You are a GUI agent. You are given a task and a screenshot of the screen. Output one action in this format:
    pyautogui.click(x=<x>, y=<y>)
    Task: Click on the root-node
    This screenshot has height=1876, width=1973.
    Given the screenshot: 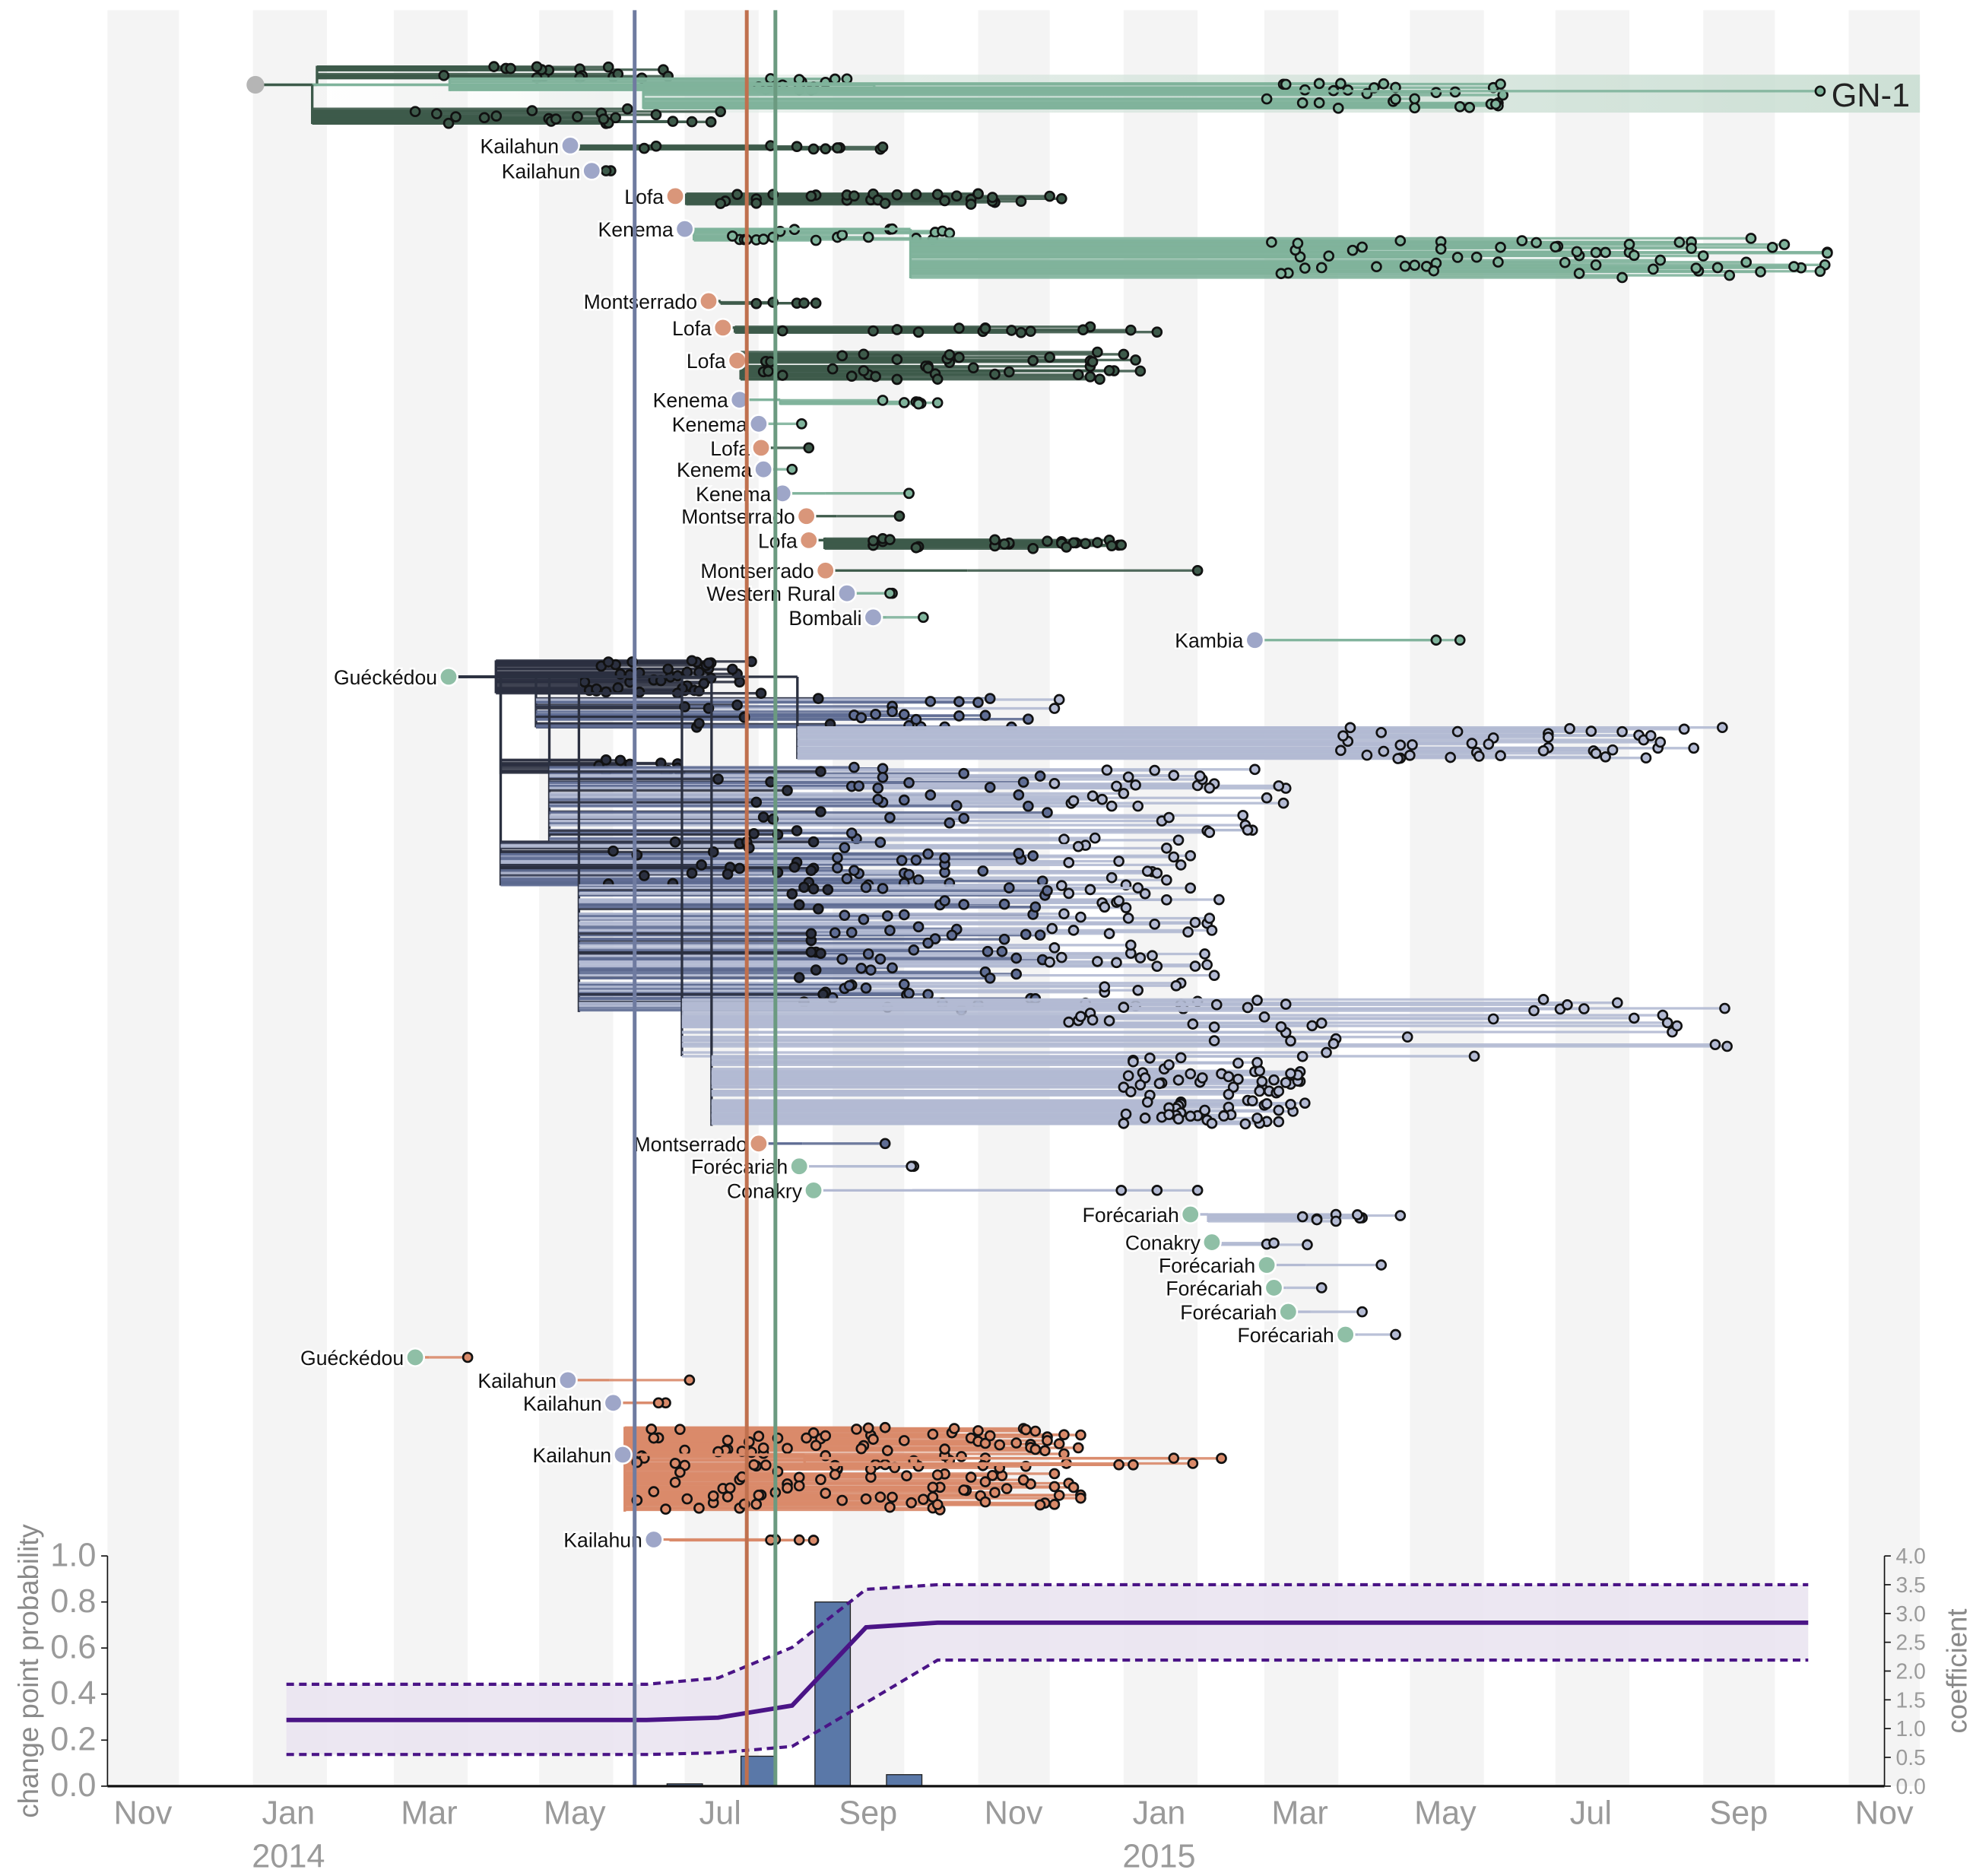 What is the action you would take?
    pyautogui.click(x=255, y=84)
    